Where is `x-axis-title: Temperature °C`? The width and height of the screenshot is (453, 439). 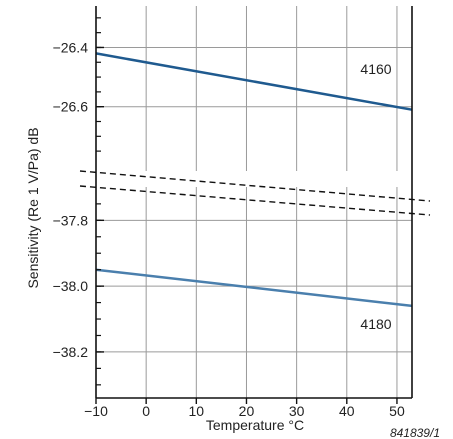
x-axis-title: Temperature °C is located at coordinates (255, 425).